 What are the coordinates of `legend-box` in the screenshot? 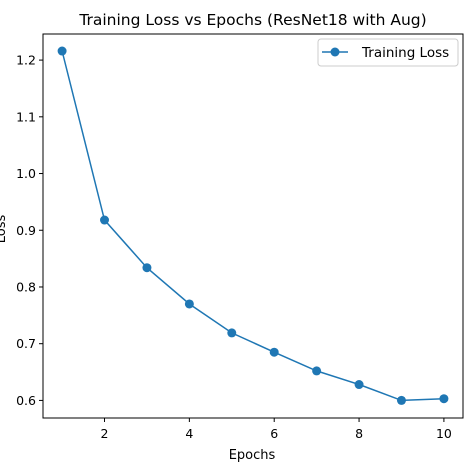 It's located at (388, 52).